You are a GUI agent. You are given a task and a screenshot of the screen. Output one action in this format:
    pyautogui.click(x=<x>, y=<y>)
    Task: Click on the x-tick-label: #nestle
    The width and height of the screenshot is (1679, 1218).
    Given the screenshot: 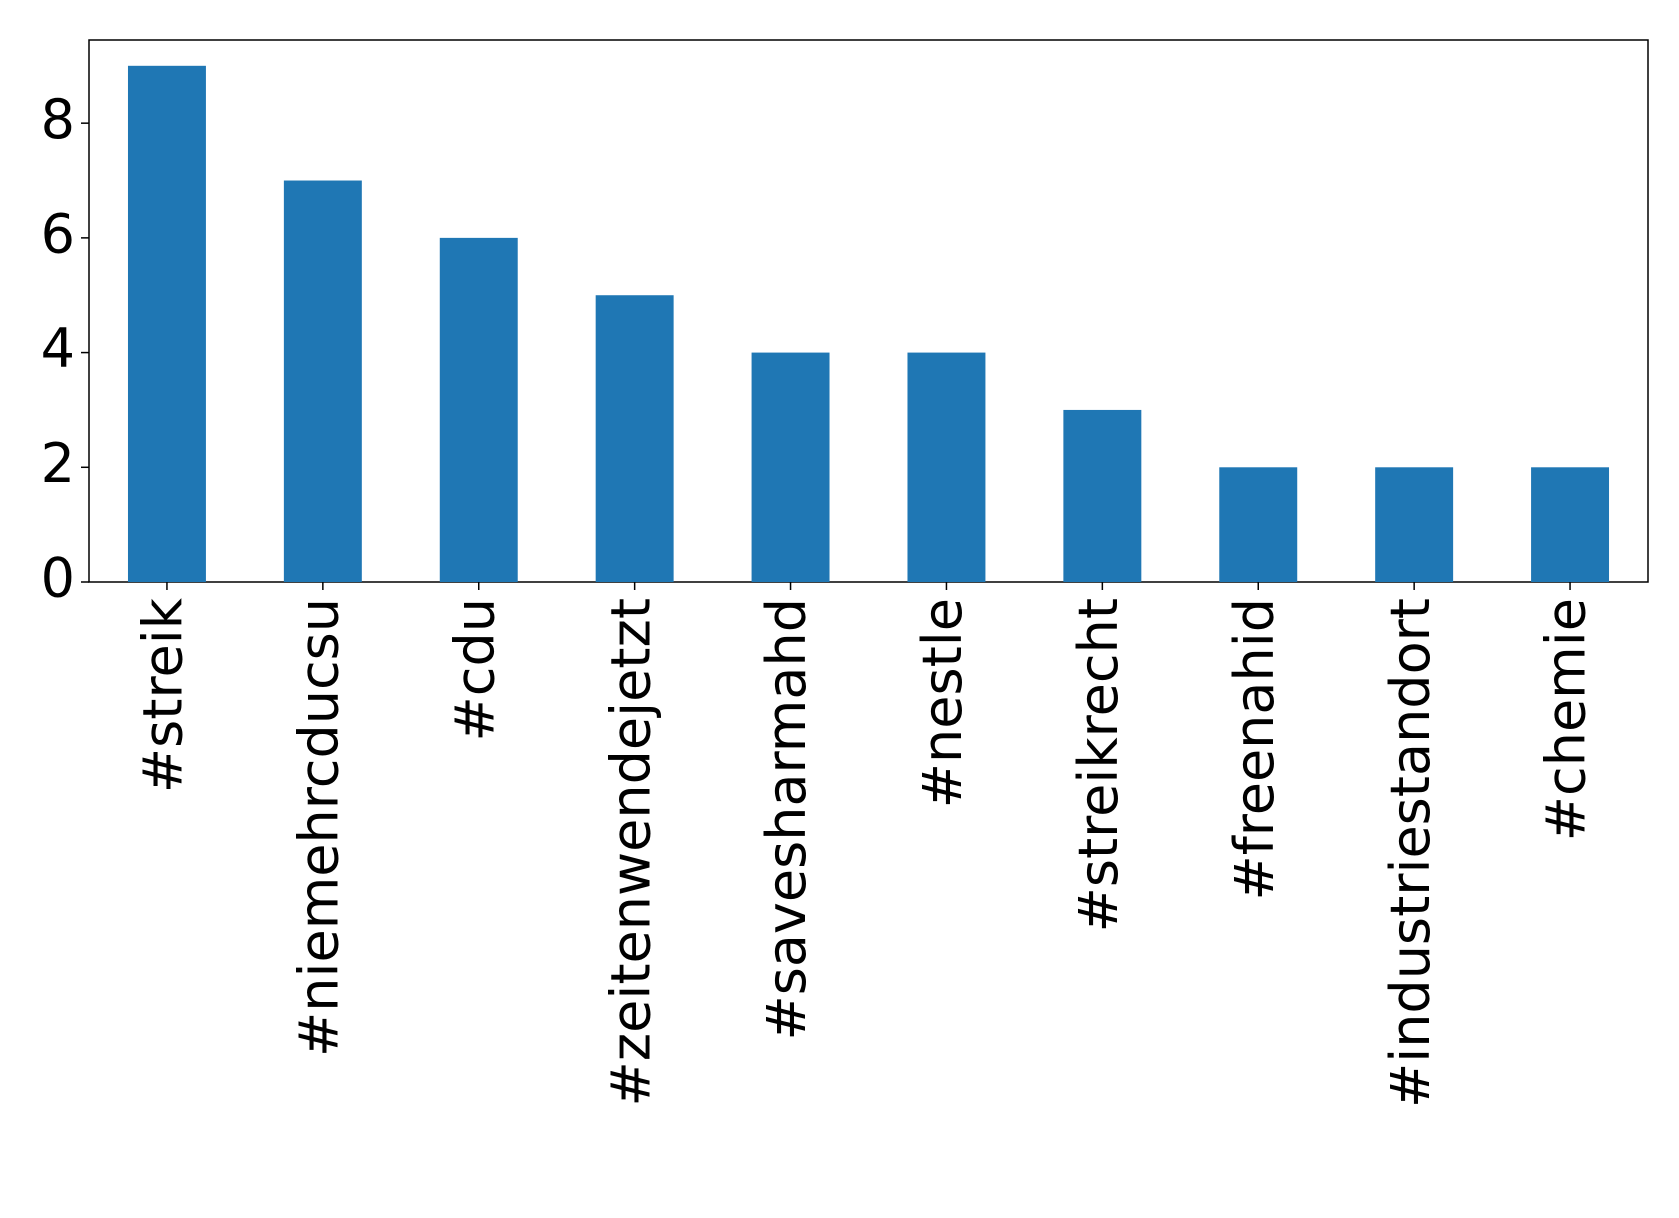 What is the action you would take?
    pyautogui.click(x=942, y=703)
    